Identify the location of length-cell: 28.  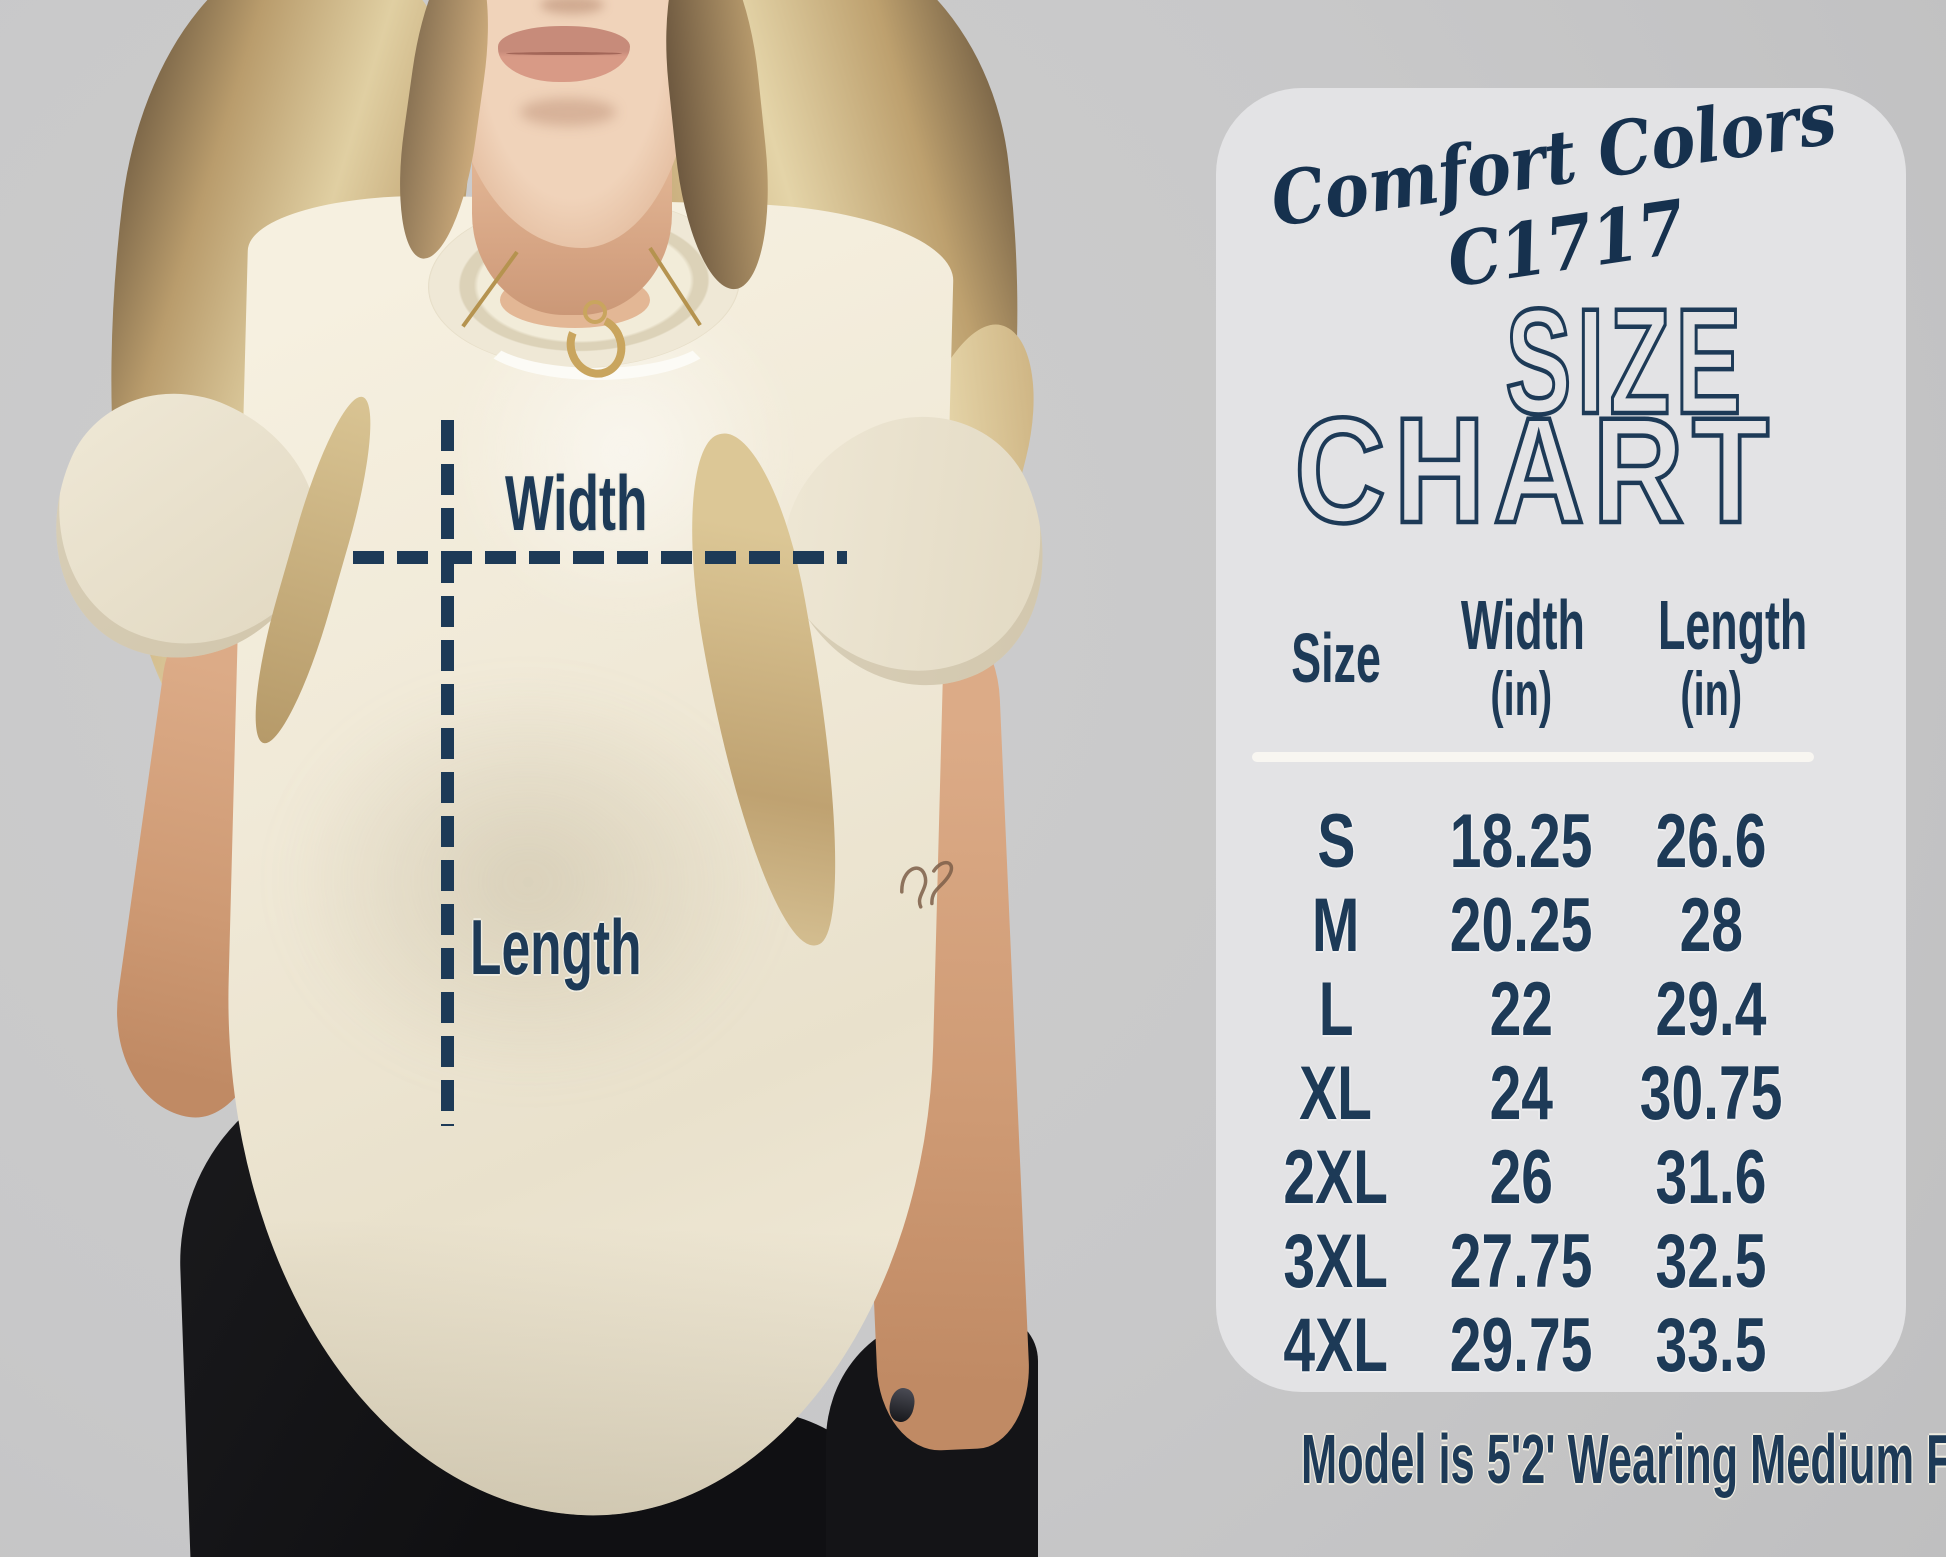
(1711, 925).